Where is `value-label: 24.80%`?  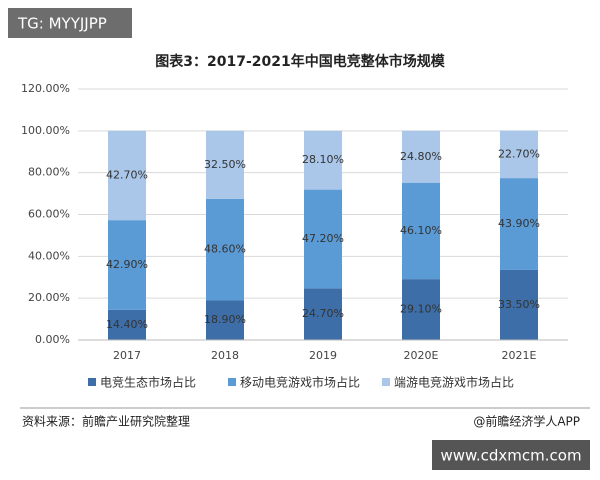 value-label: 24.80% is located at coordinates (421, 156).